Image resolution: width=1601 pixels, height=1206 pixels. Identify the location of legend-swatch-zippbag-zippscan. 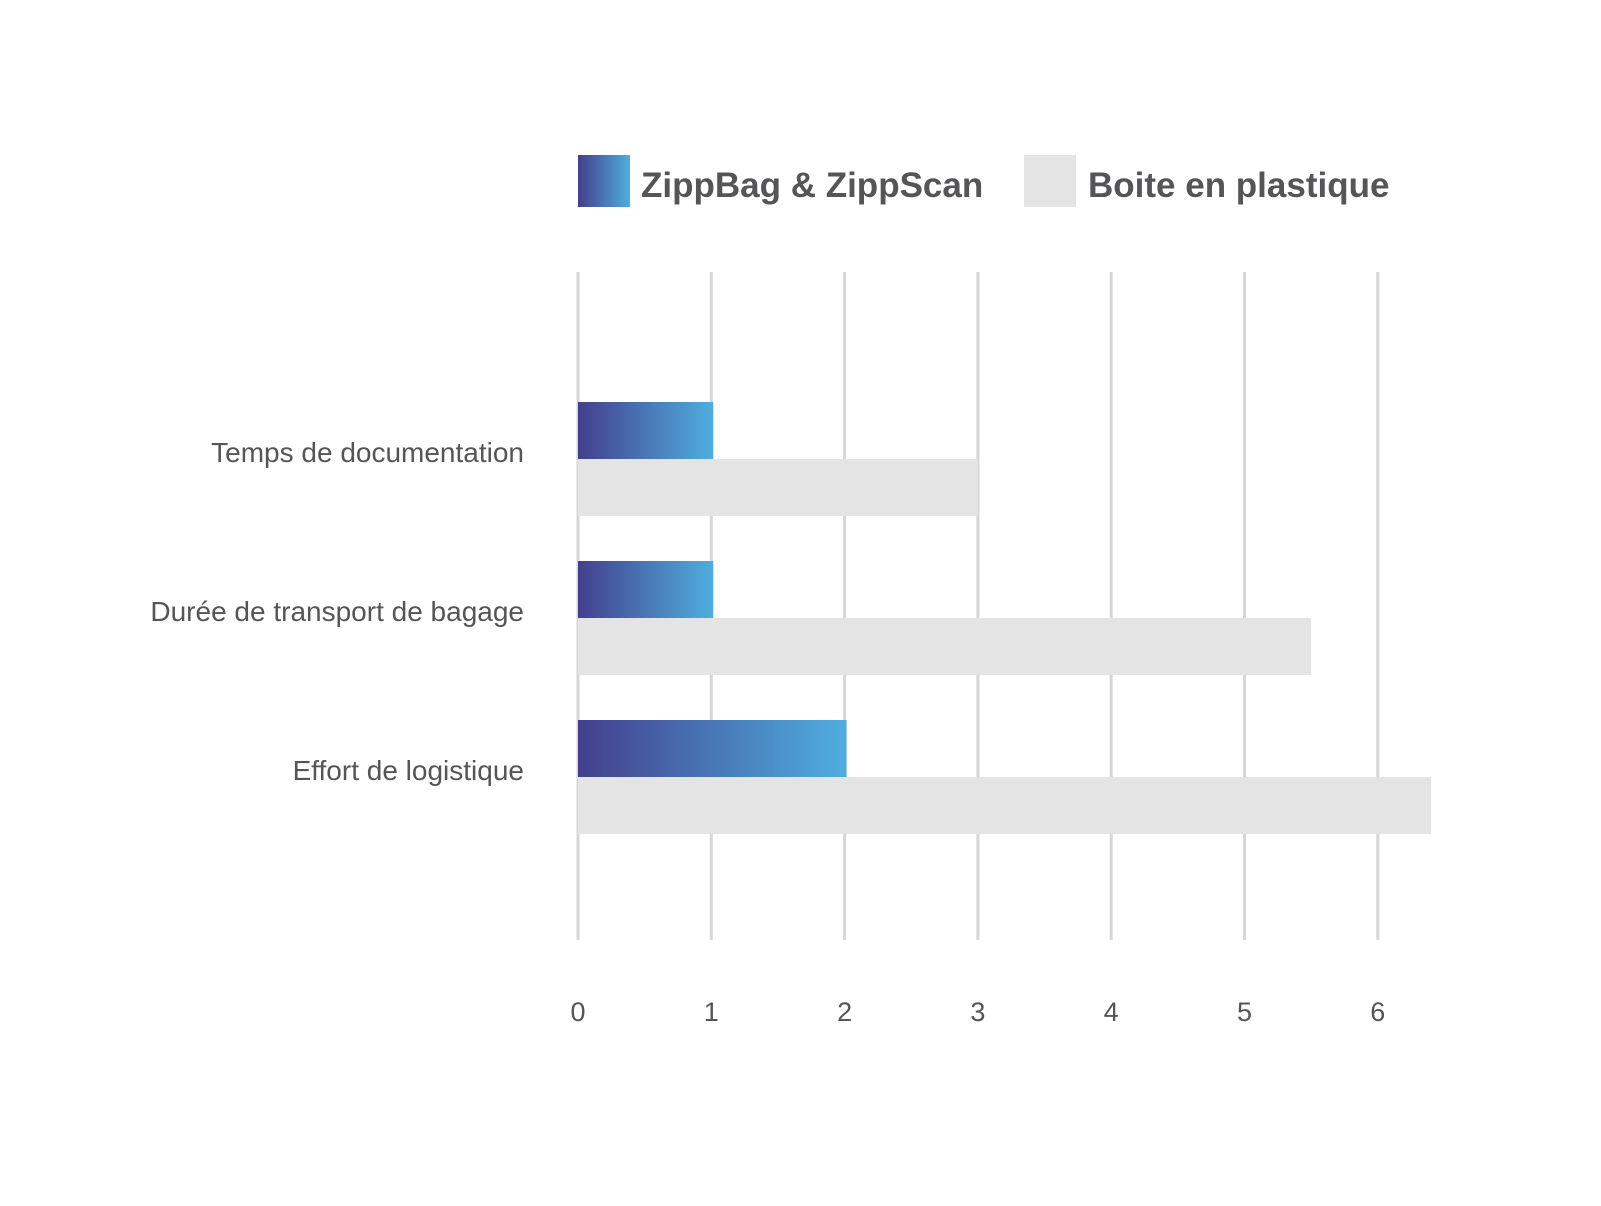
(604, 181).